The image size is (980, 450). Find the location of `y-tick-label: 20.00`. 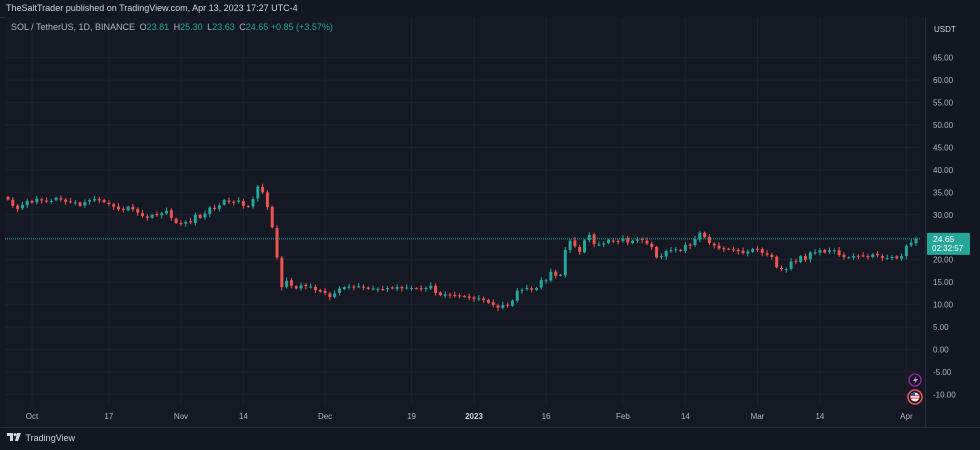

y-tick-label: 20.00 is located at coordinates (943, 260).